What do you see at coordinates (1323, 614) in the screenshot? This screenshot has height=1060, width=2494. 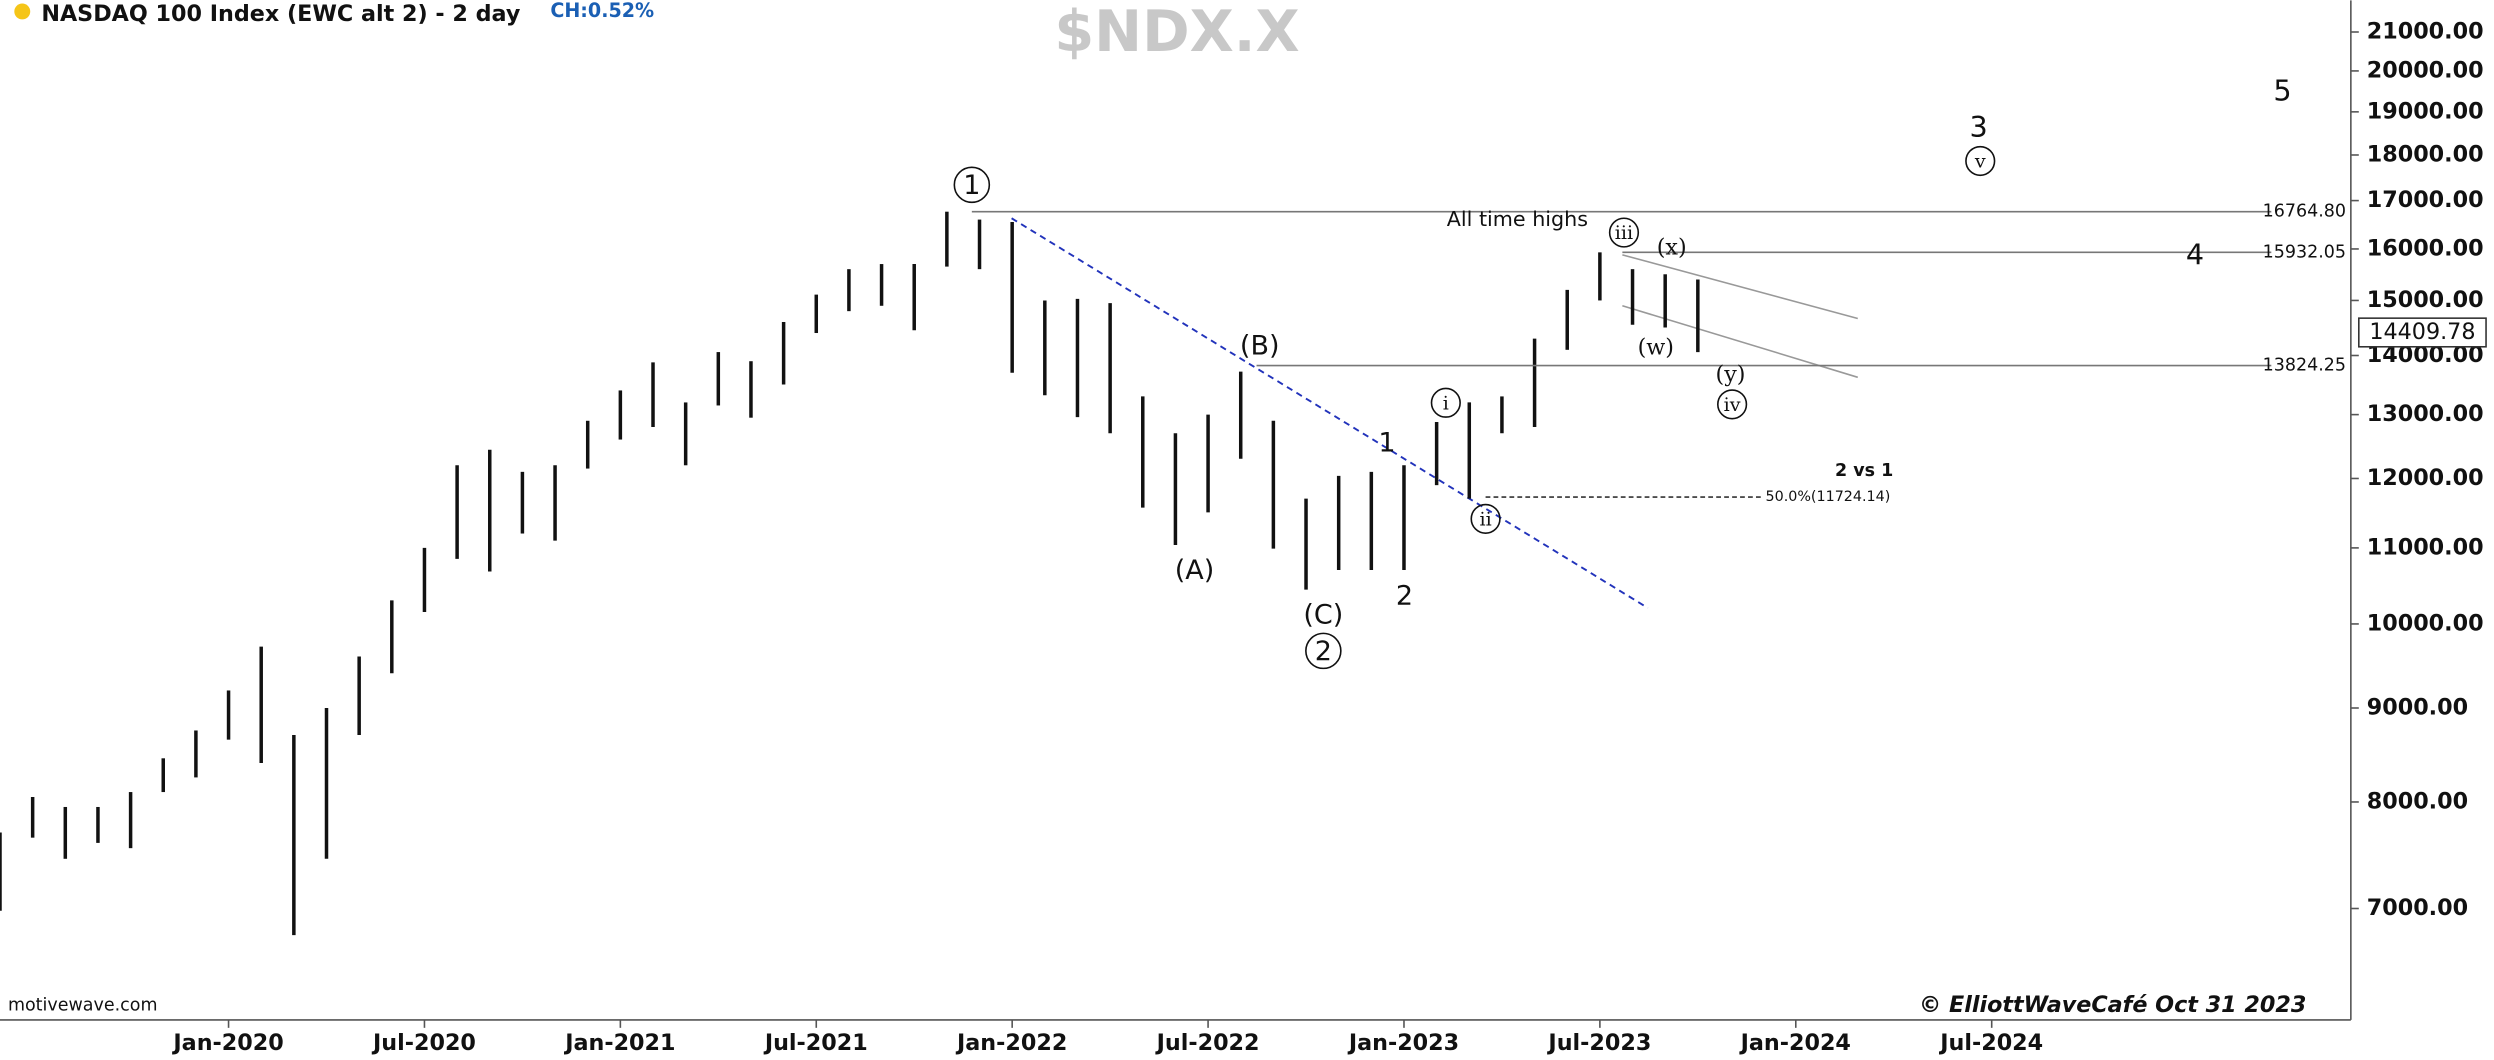 I see `wave-label: (C)` at bounding box center [1323, 614].